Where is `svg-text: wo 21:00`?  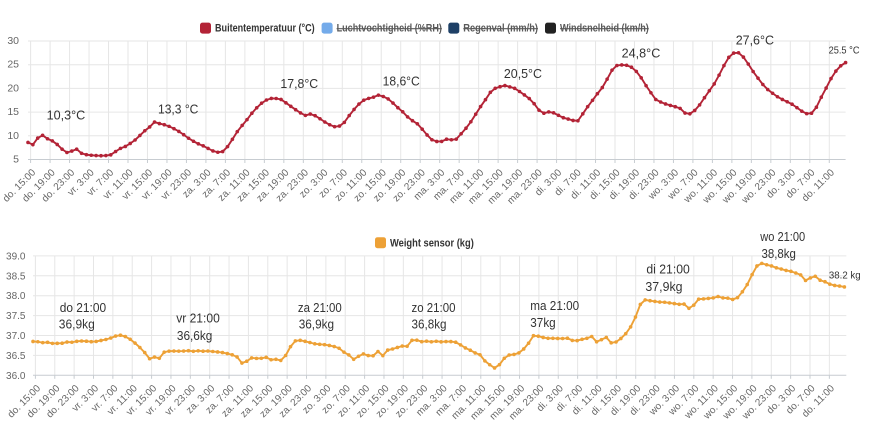 svg-text: wo 21:00 is located at coordinates (782, 237).